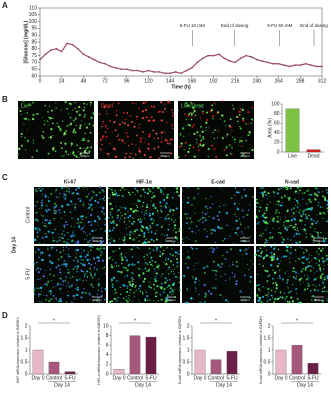 This screenshot has width=331, height=400. What do you see at coordinates (84, 81) in the screenshot?
I see `x-tick-label: 48` at bounding box center [84, 81].